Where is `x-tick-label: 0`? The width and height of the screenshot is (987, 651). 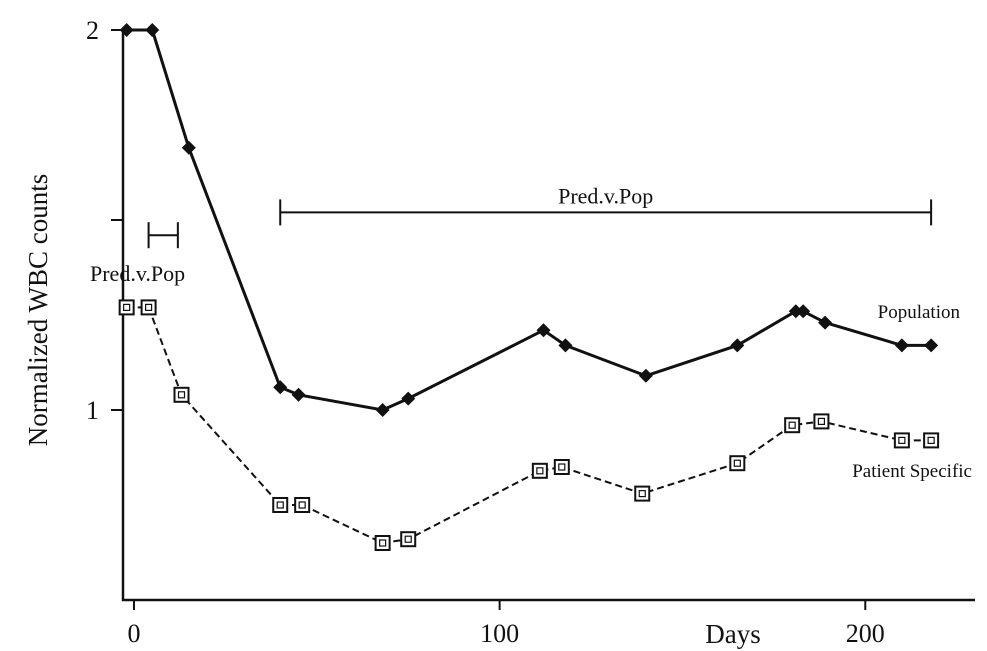 x-tick-label: 0 is located at coordinates (133, 633).